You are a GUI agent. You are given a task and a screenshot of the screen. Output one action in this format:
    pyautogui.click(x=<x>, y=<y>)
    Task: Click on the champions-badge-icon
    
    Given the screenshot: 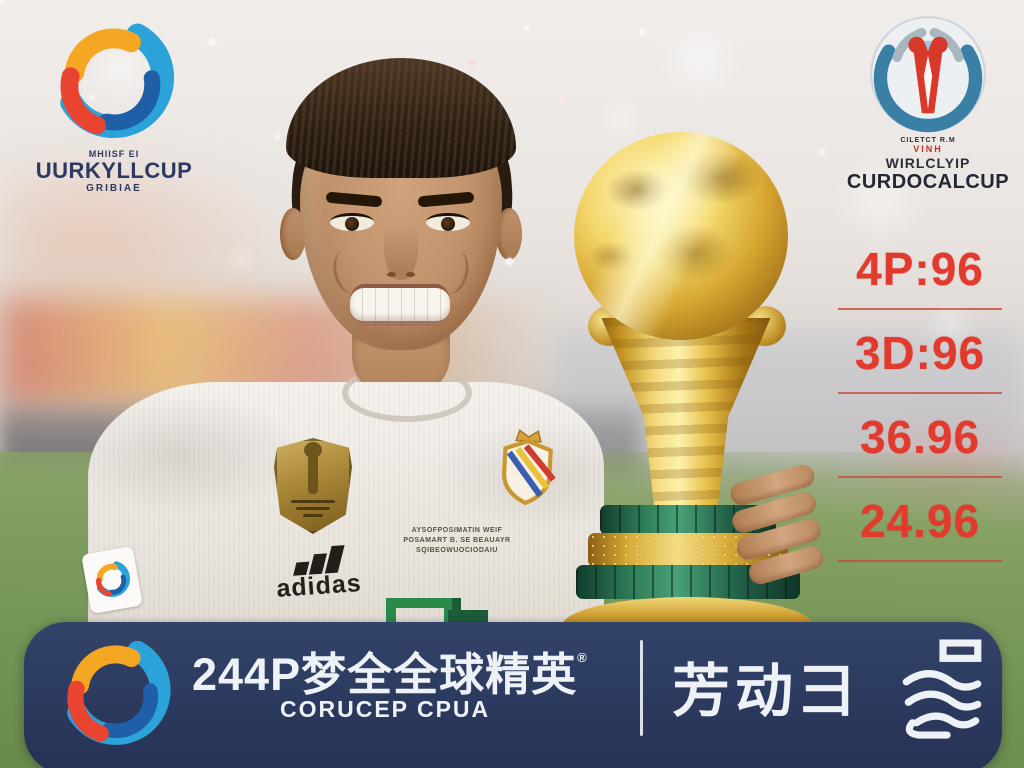 What is the action you would take?
    pyautogui.click(x=313, y=486)
    